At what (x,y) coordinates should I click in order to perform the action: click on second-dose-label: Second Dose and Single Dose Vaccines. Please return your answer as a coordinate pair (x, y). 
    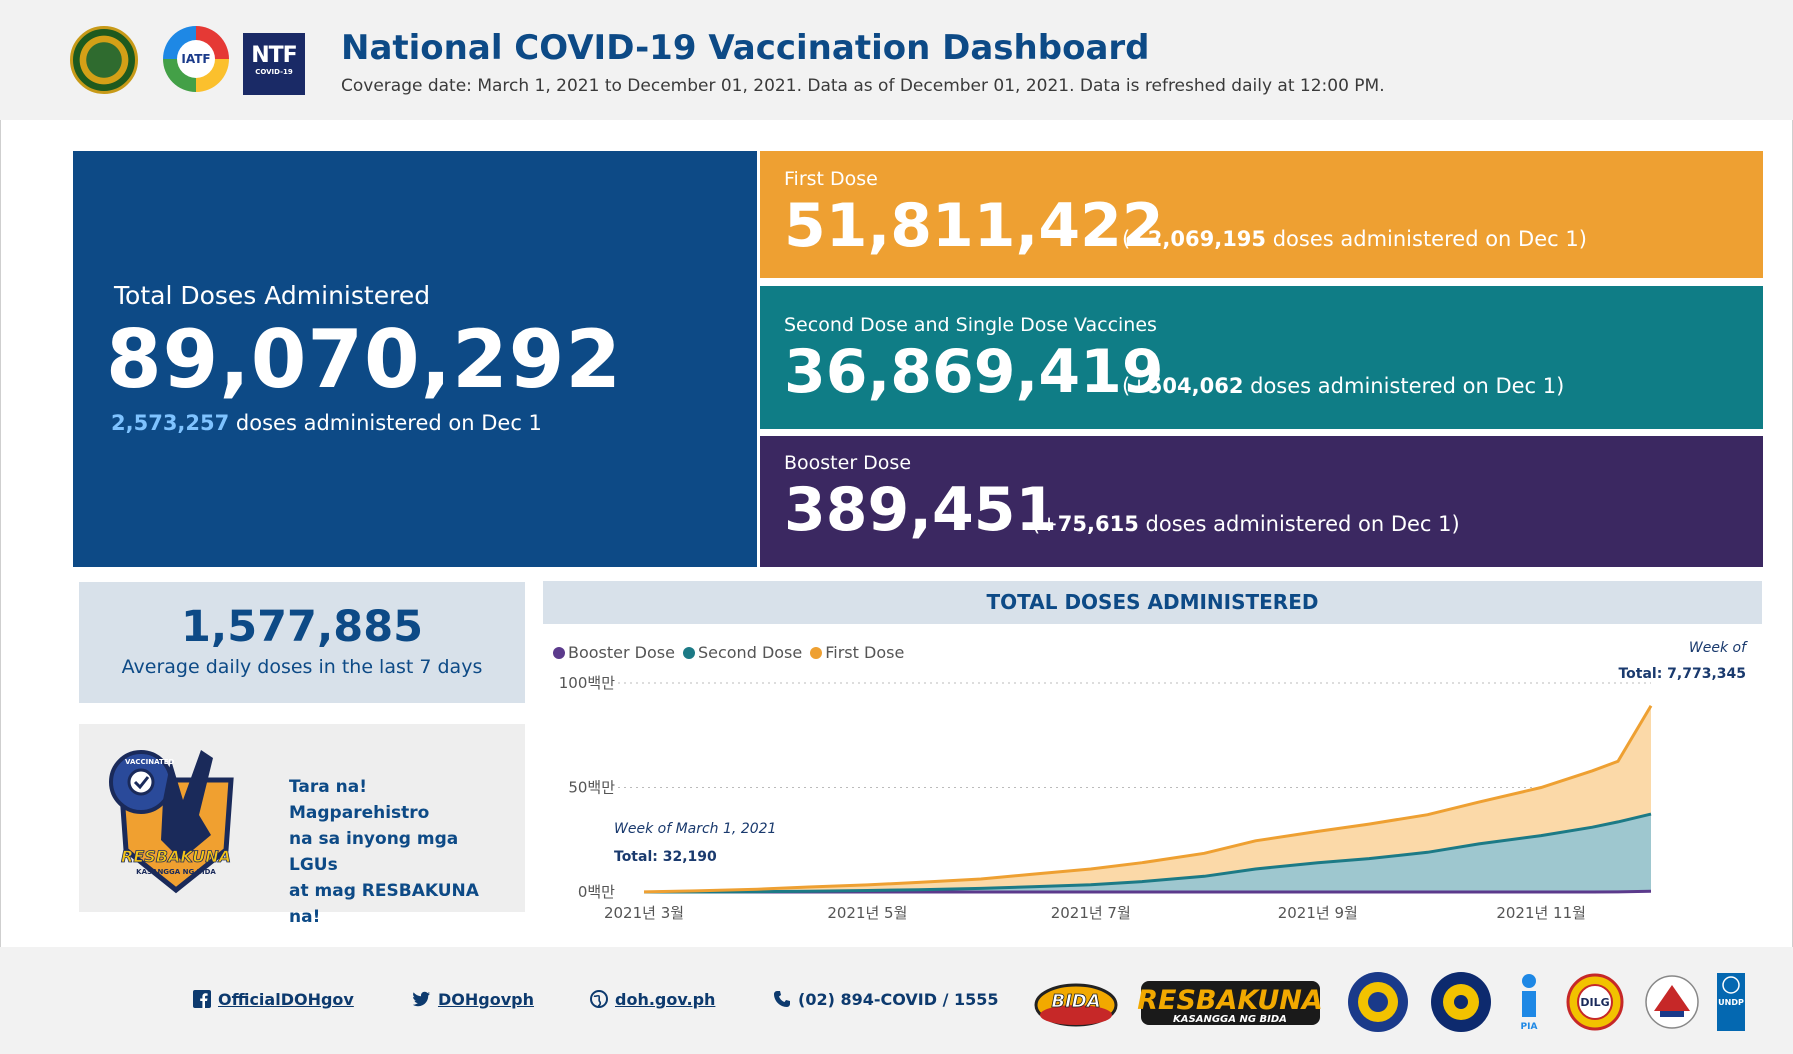
    Looking at the image, I should click on (970, 325).